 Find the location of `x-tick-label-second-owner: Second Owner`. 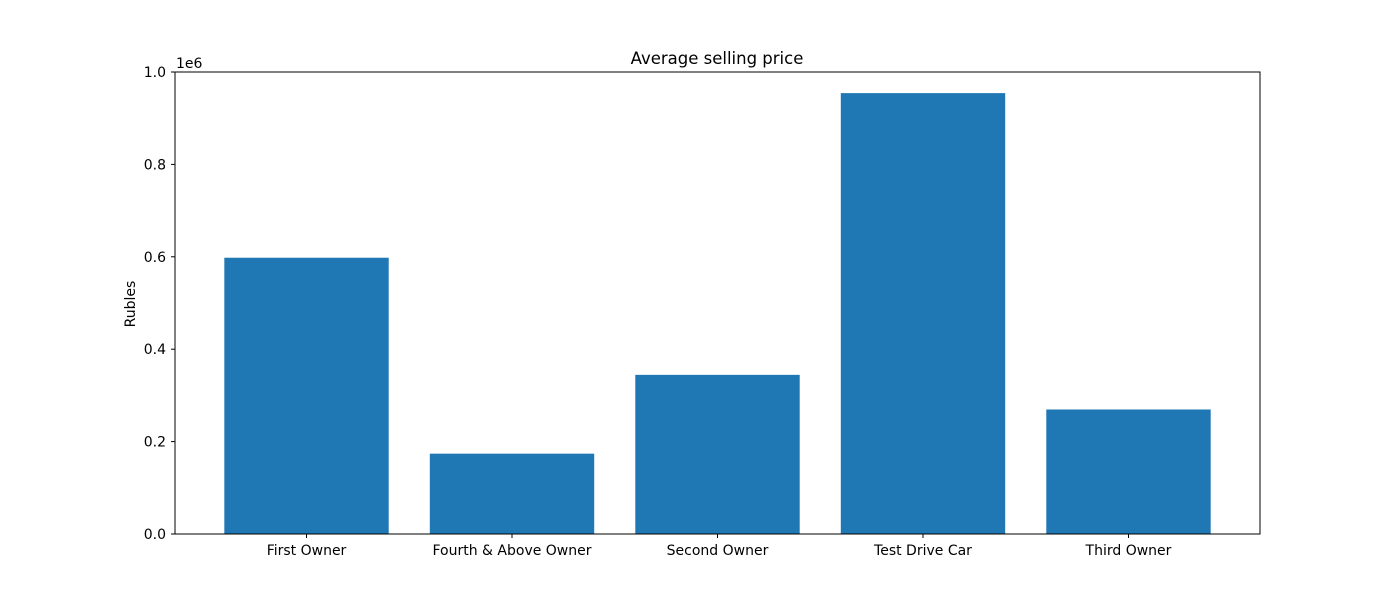

x-tick-label-second-owner: Second Owner is located at coordinates (718, 551).